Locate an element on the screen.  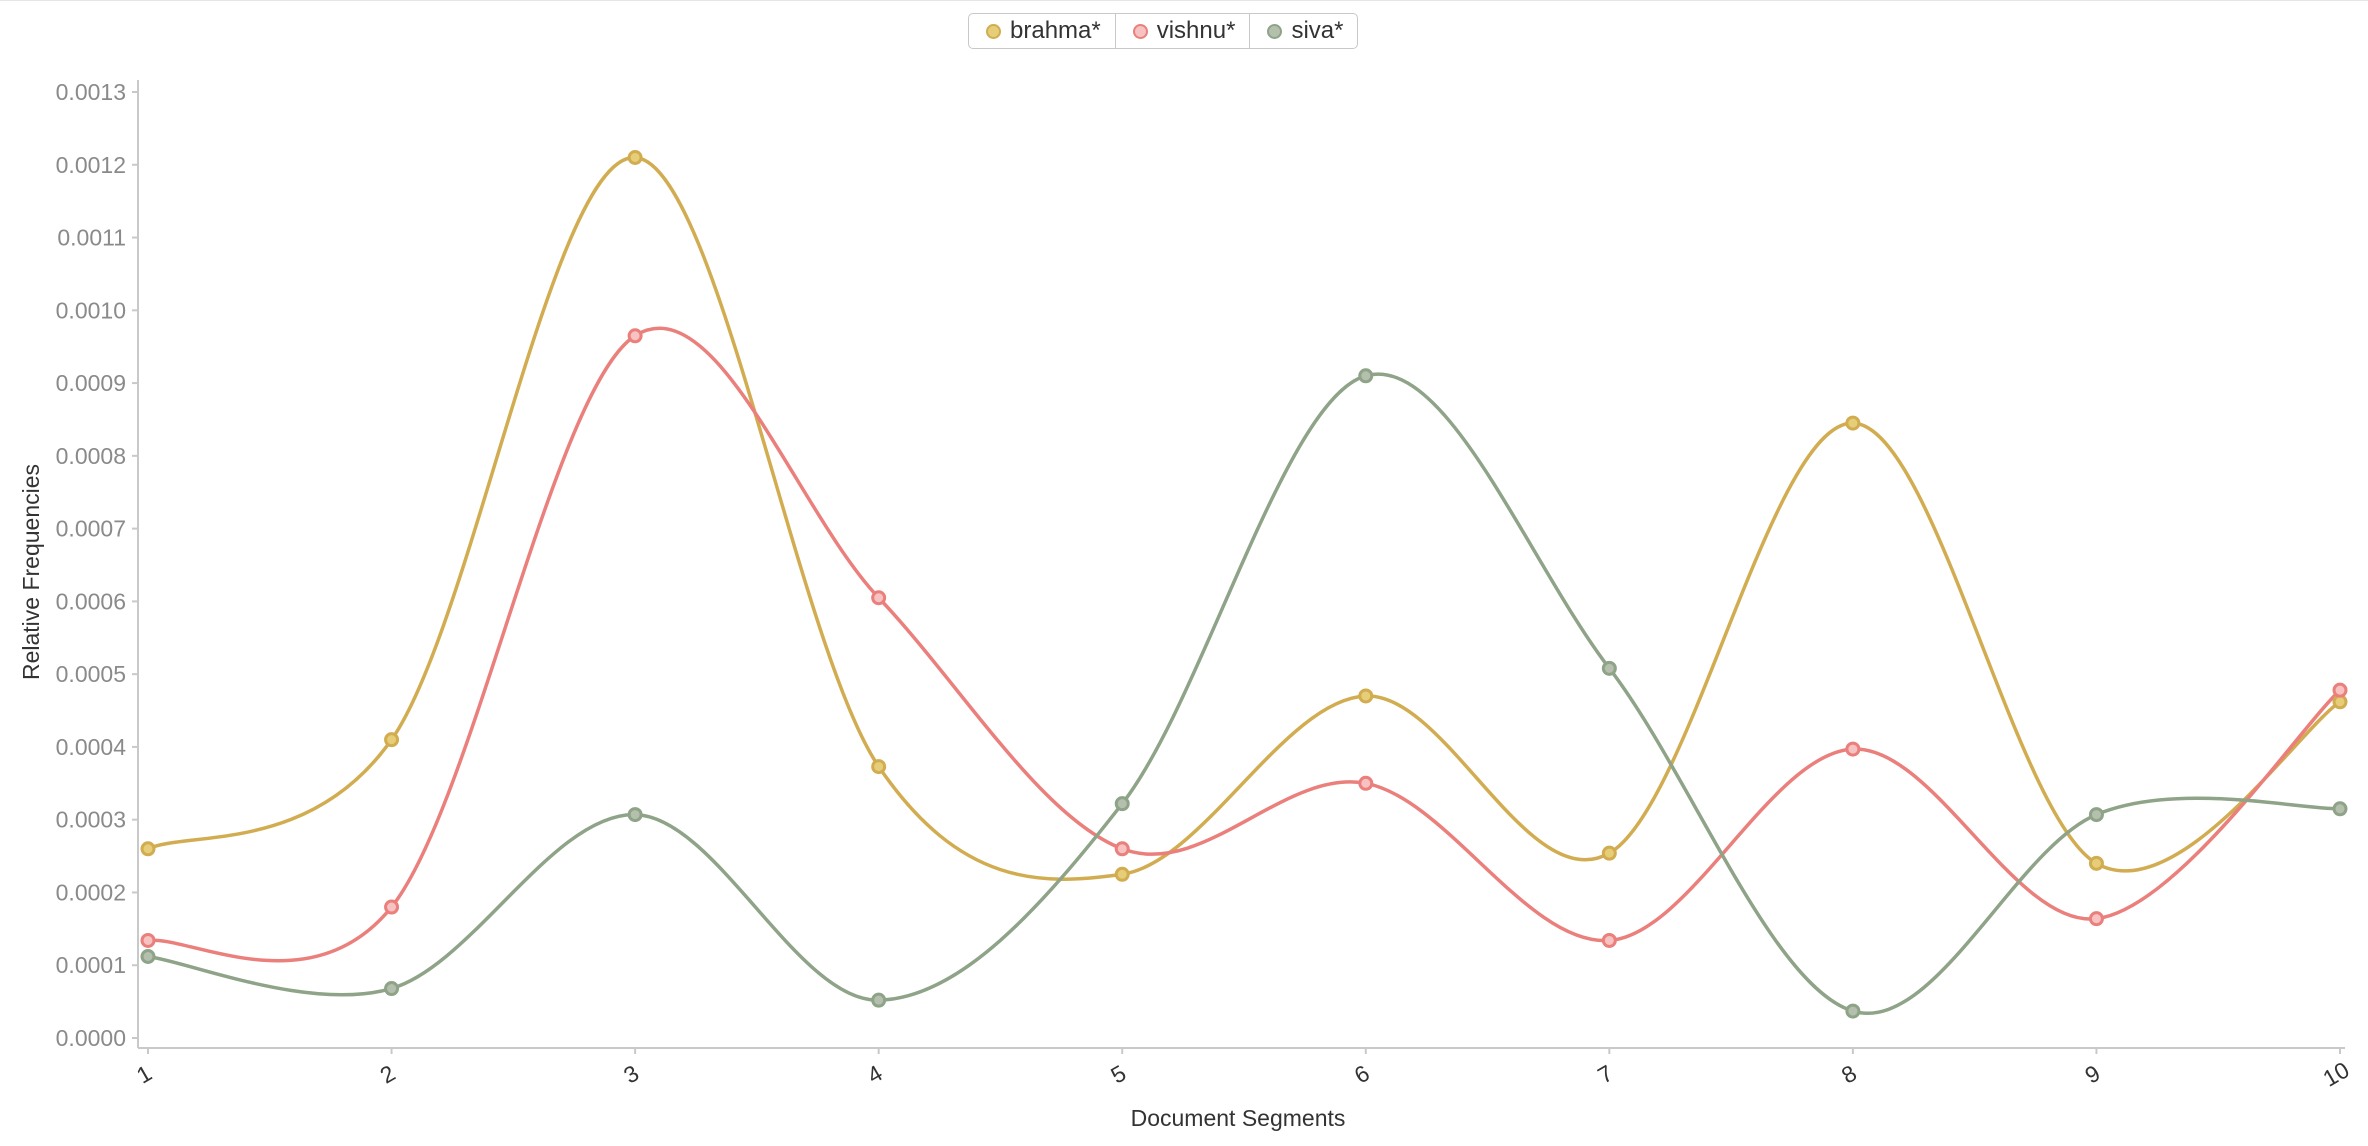
y-tick-label: 0.0001 is located at coordinates (91, 965).